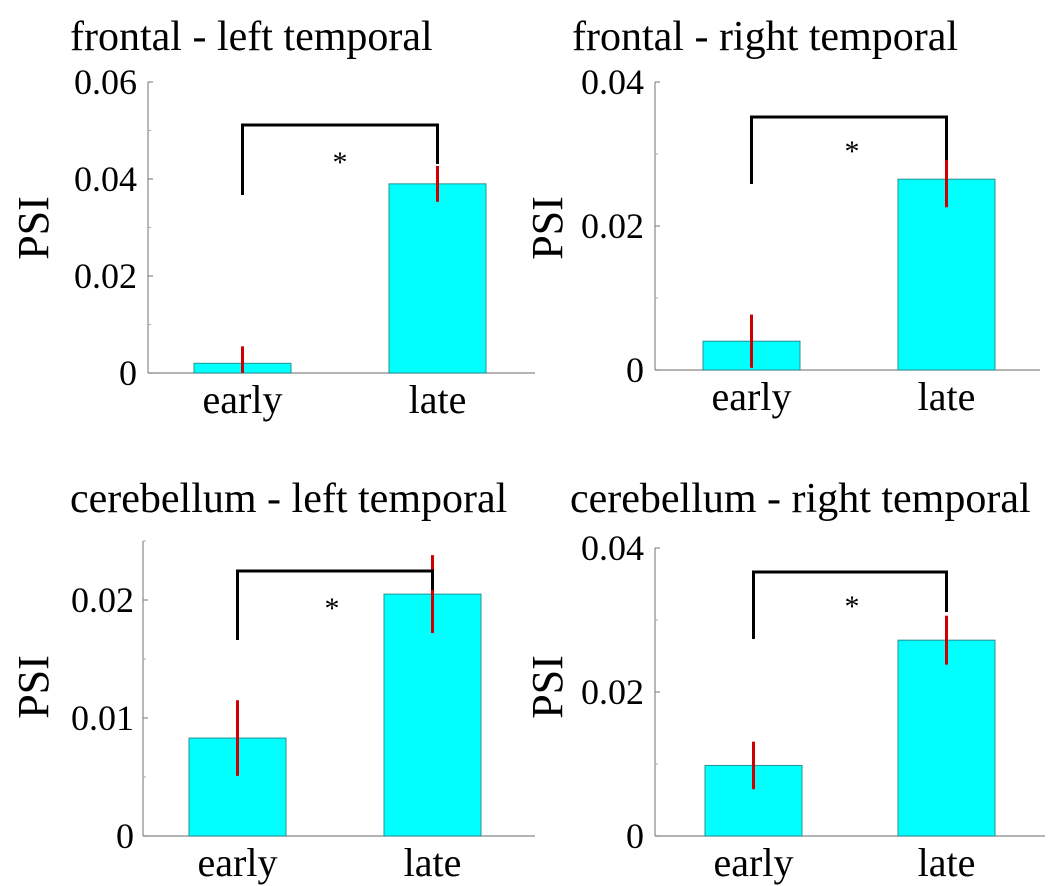 This screenshot has width=1060, height=886. I want to click on y-tick-label: 0.06, so click(105, 82).